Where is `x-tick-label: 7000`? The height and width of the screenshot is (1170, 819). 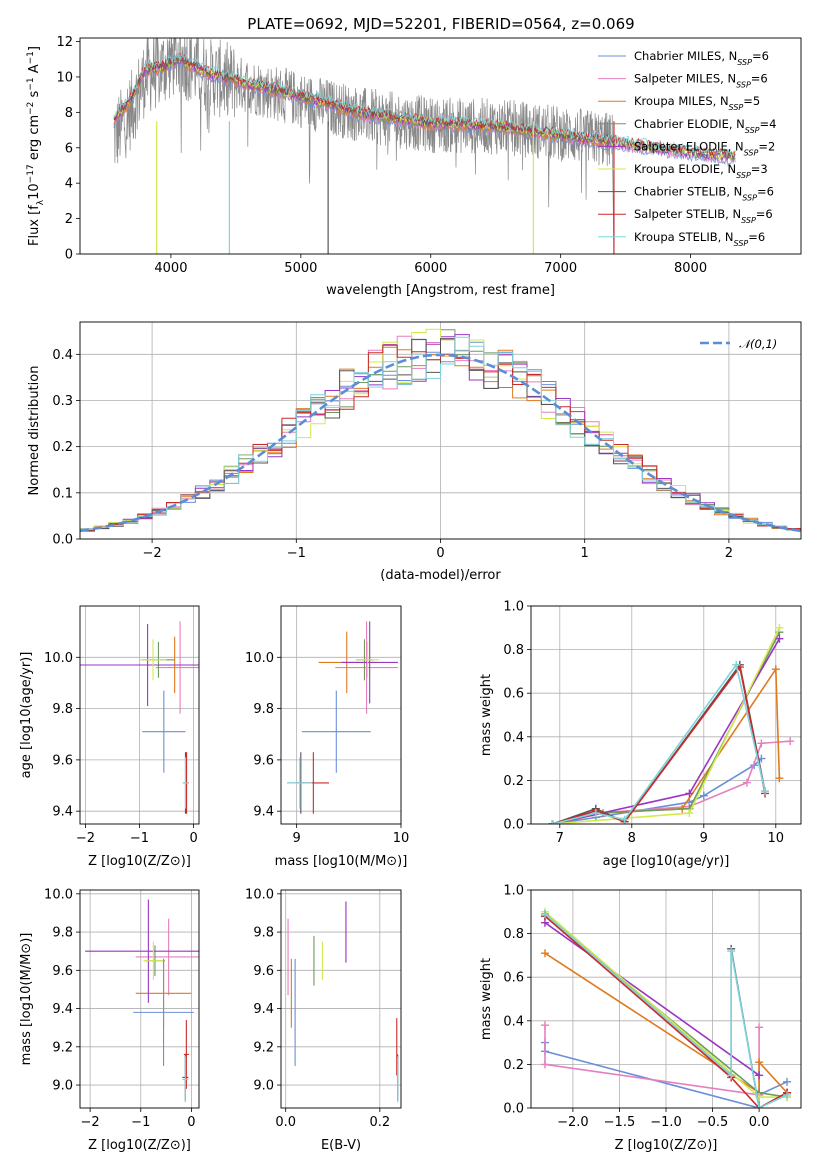
x-tick-label: 7000 is located at coordinates (560, 268).